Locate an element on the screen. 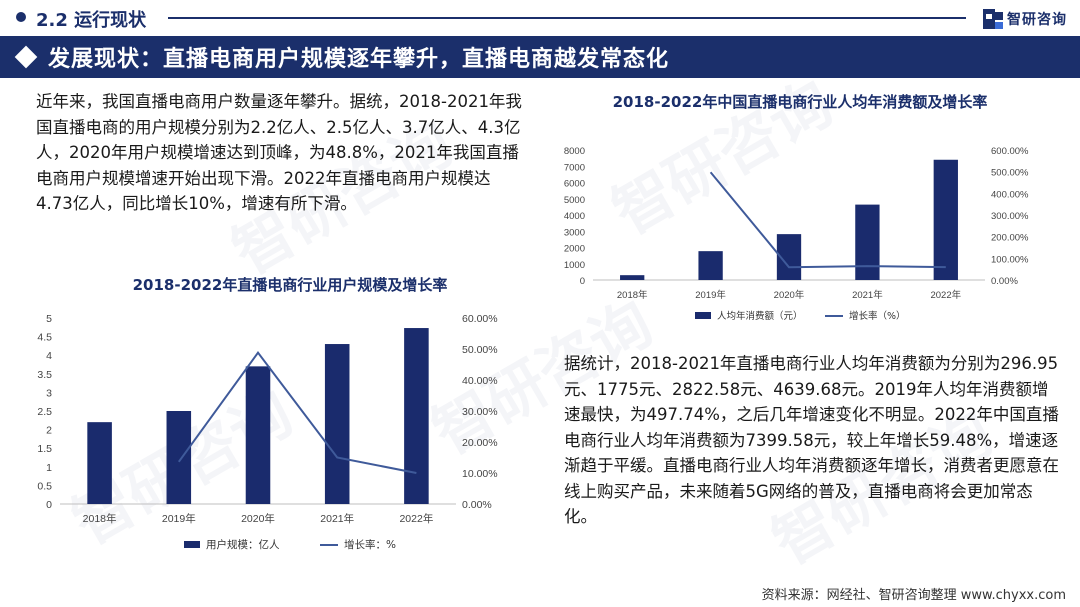 This screenshot has width=1080, height=607. source-note: 资料来源：网经社、智研咨询整理 www.chyxx.com is located at coordinates (913, 595).